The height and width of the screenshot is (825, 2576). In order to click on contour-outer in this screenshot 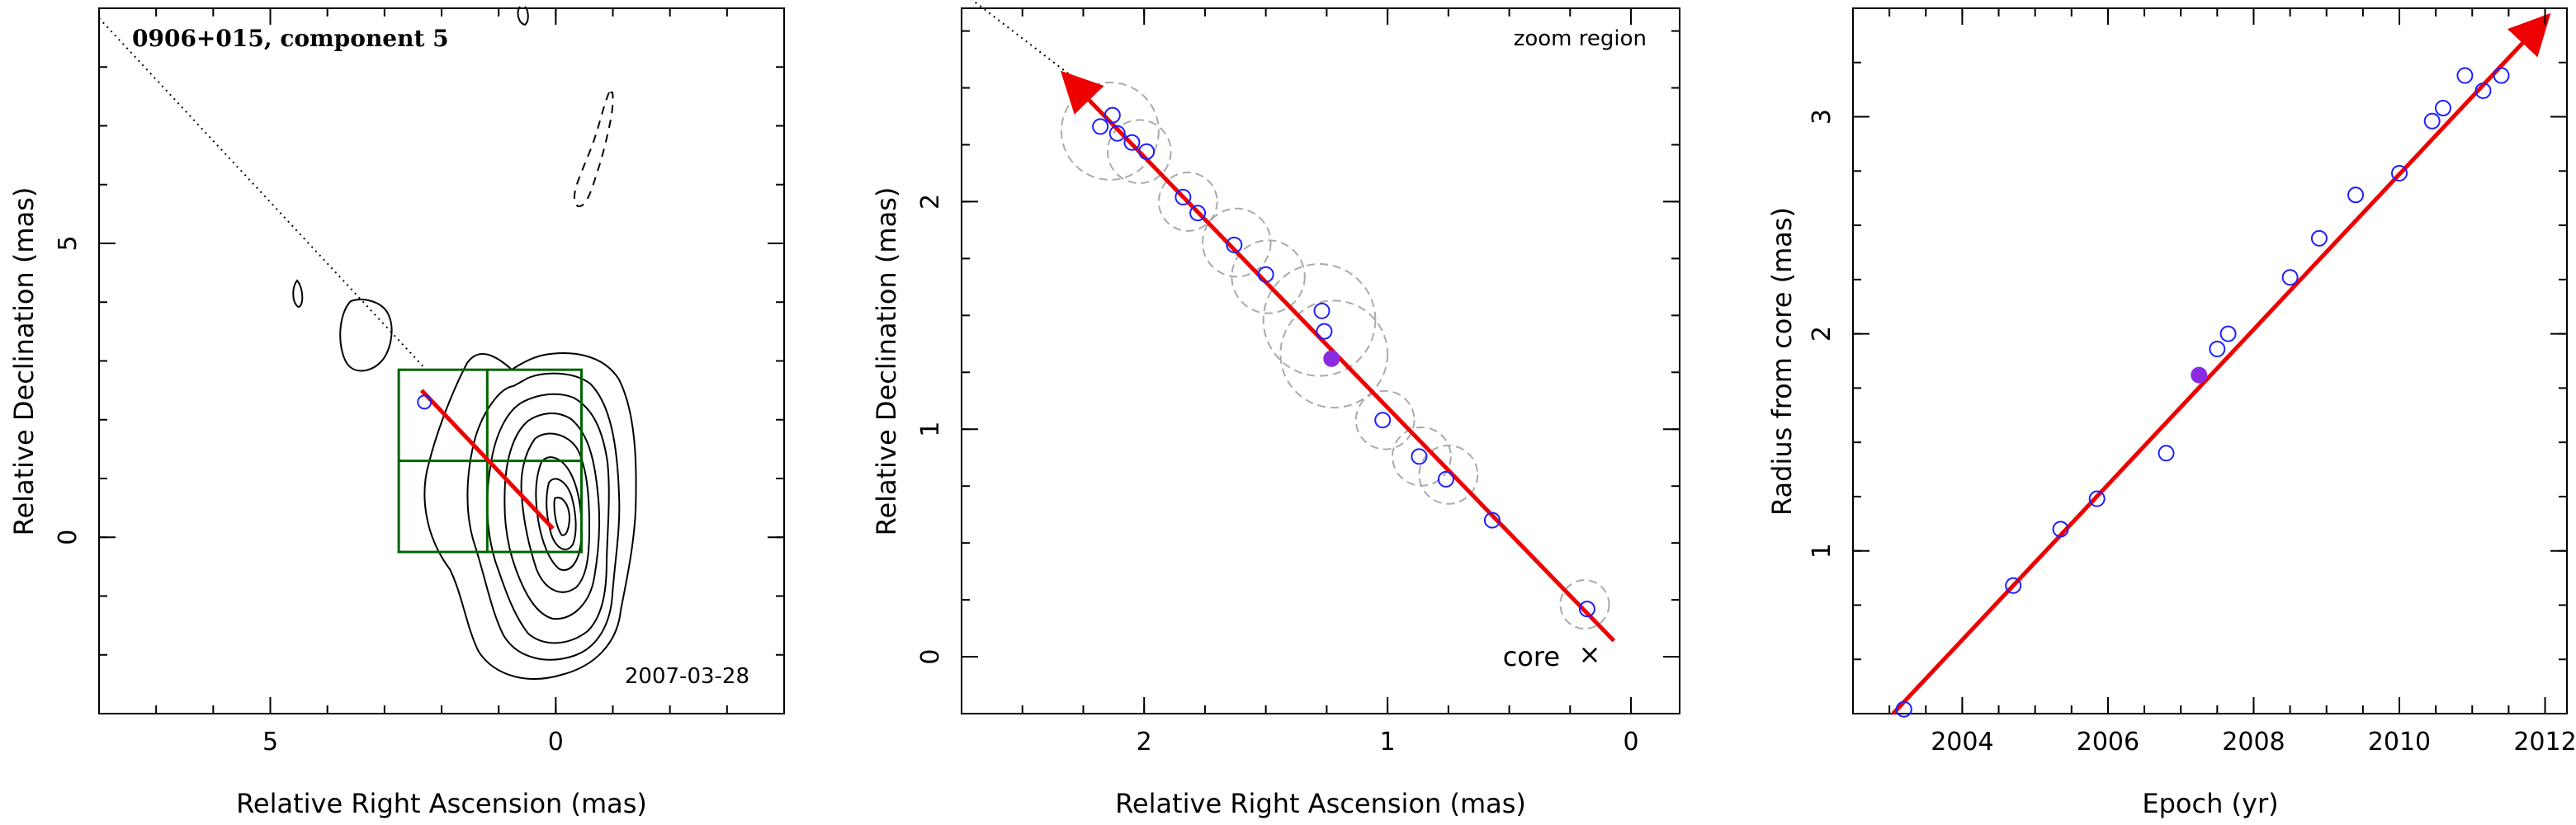, I will do `click(530, 516)`.